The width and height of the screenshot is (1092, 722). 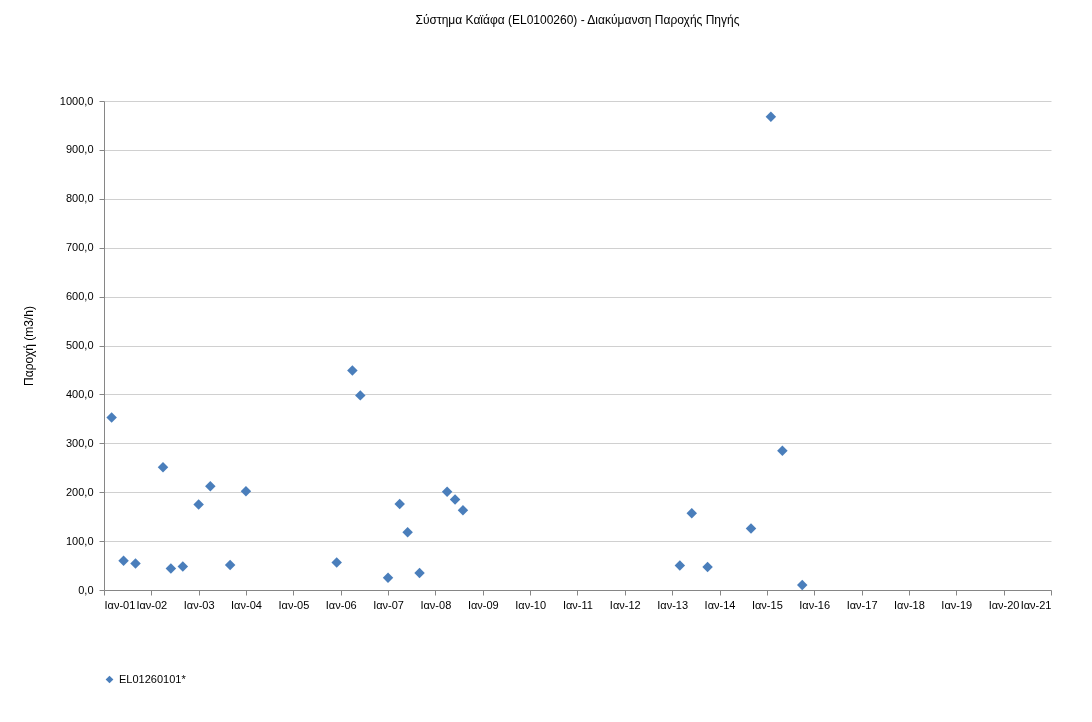 I want to click on x-tick-label: Ιαν-06, so click(x=341, y=604).